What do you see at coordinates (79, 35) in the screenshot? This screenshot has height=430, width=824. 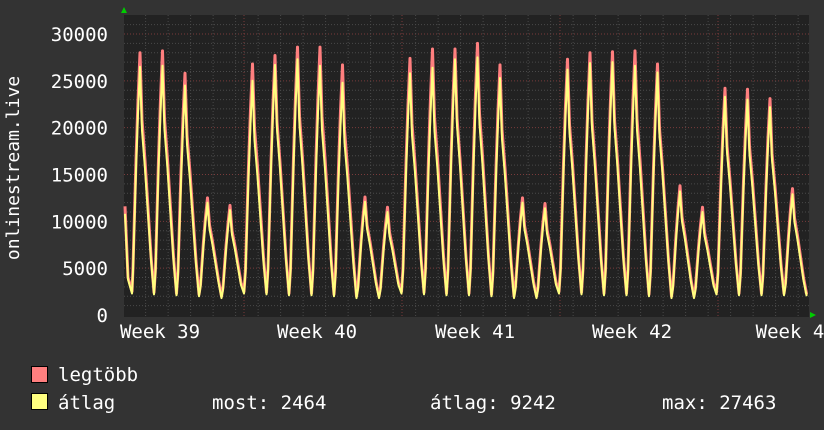 I see `y-tick-label: 30000` at bounding box center [79, 35].